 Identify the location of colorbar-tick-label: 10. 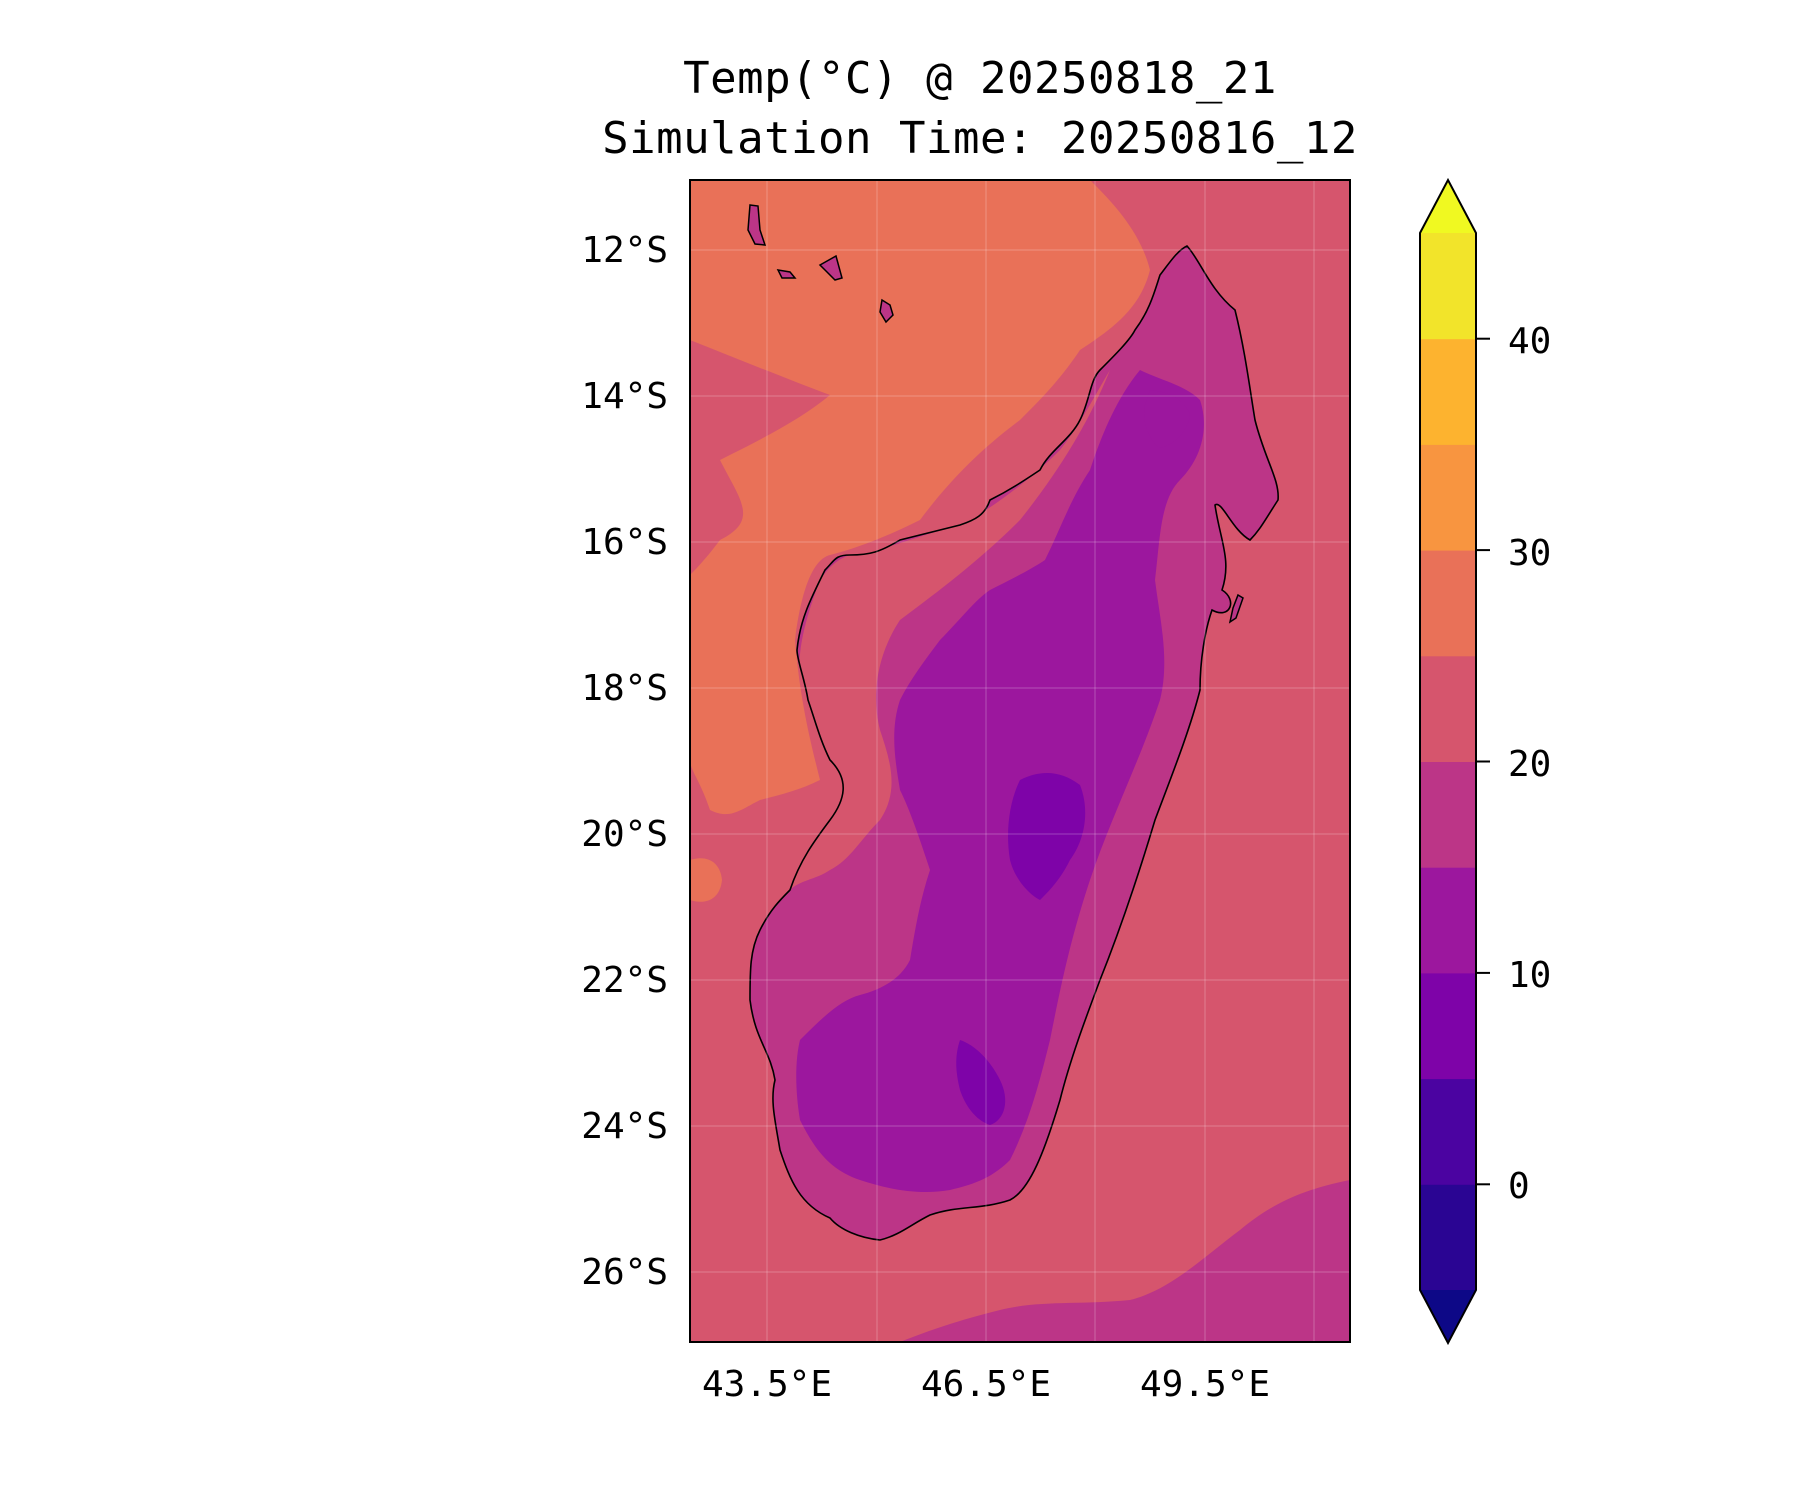
(1529, 975).